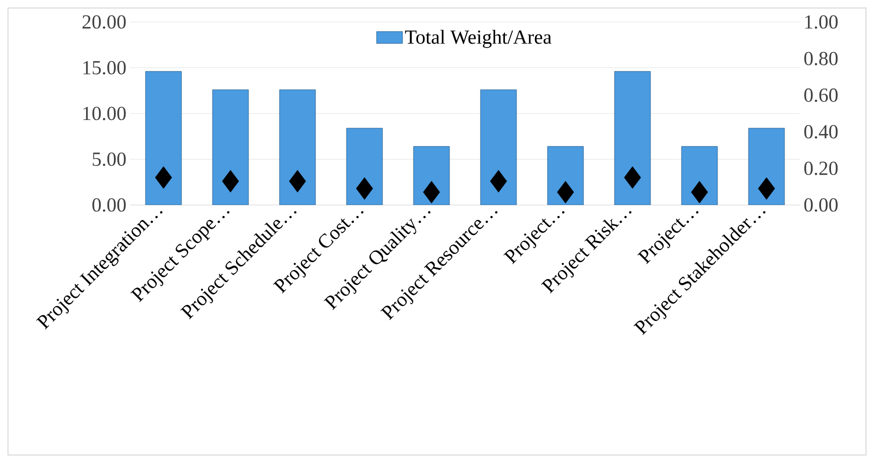 This screenshot has width=873, height=463. Describe the element at coordinates (821, 95) in the screenshot. I see `y2-tick-label: 0.60` at that location.